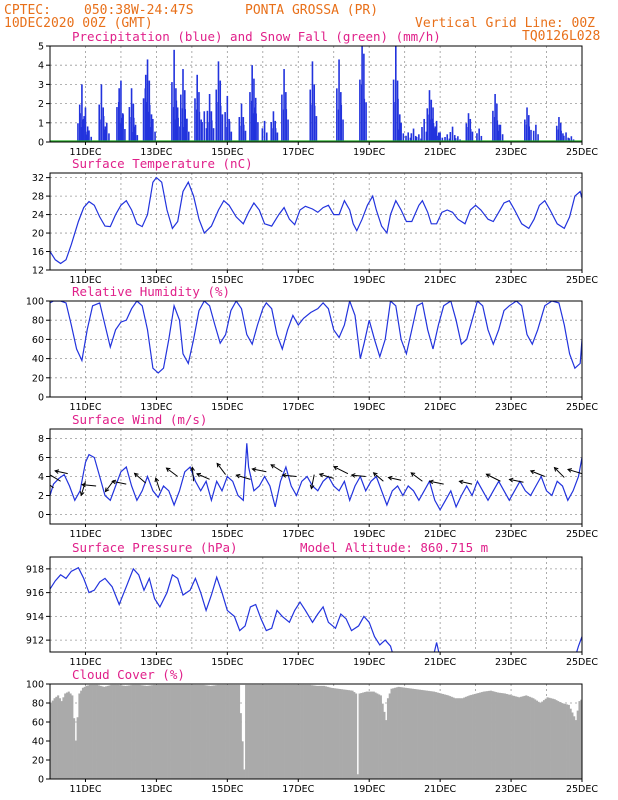 The height and width of the screenshot is (800, 618). Describe the element at coordinates (369, 152) in the screenshot. I see `precip-xtick-label: 19DEC` at that location.